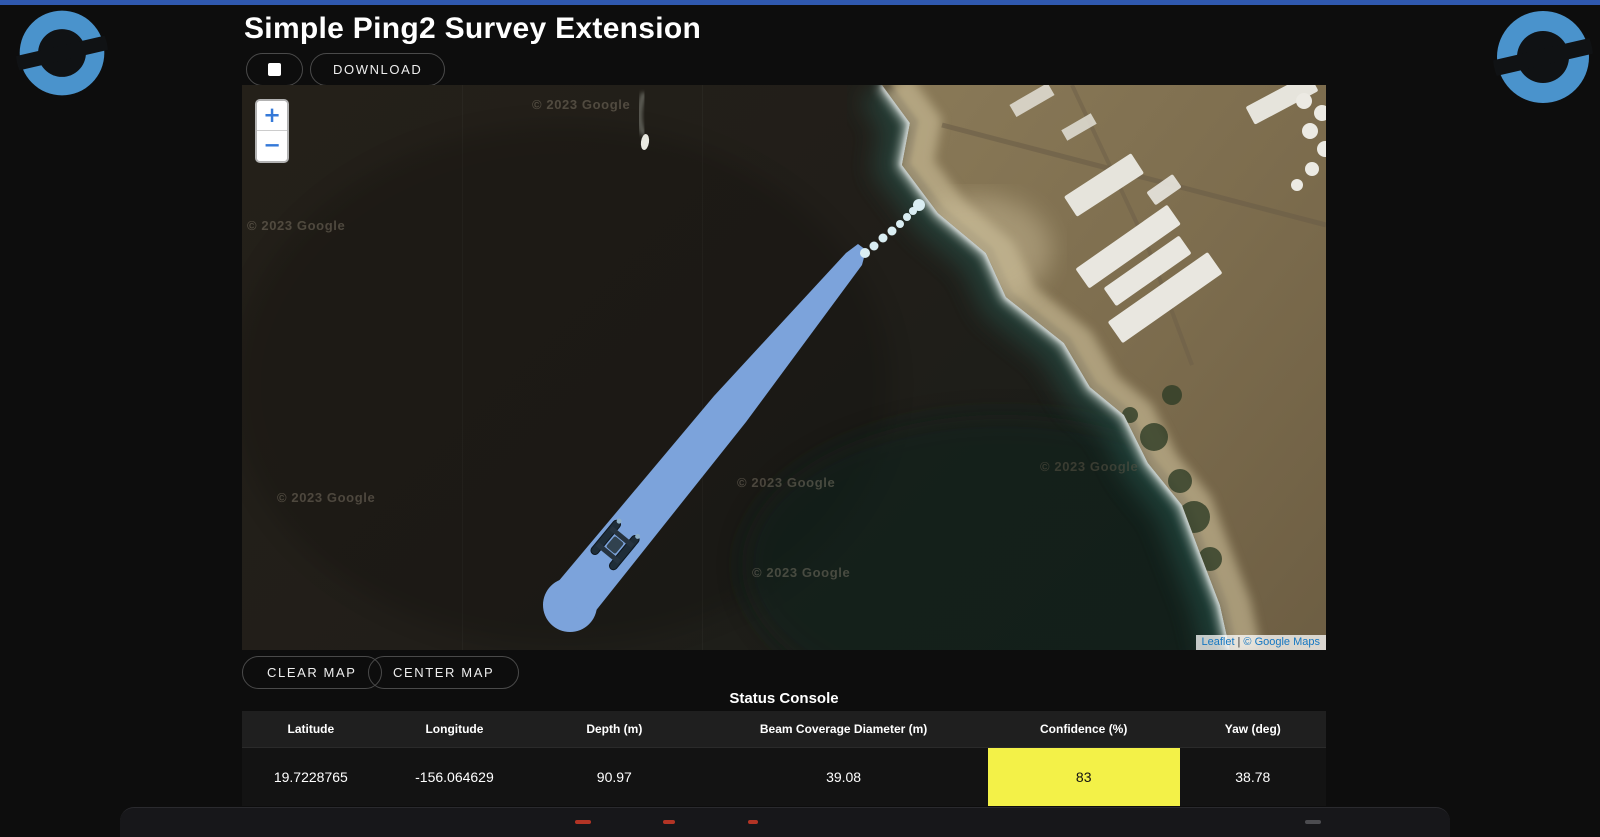  What do you see at coordinates (312, 672) in the screenshot?
I see `clear-map-button: CLEAR MAP` at bounding box center [312, 672].